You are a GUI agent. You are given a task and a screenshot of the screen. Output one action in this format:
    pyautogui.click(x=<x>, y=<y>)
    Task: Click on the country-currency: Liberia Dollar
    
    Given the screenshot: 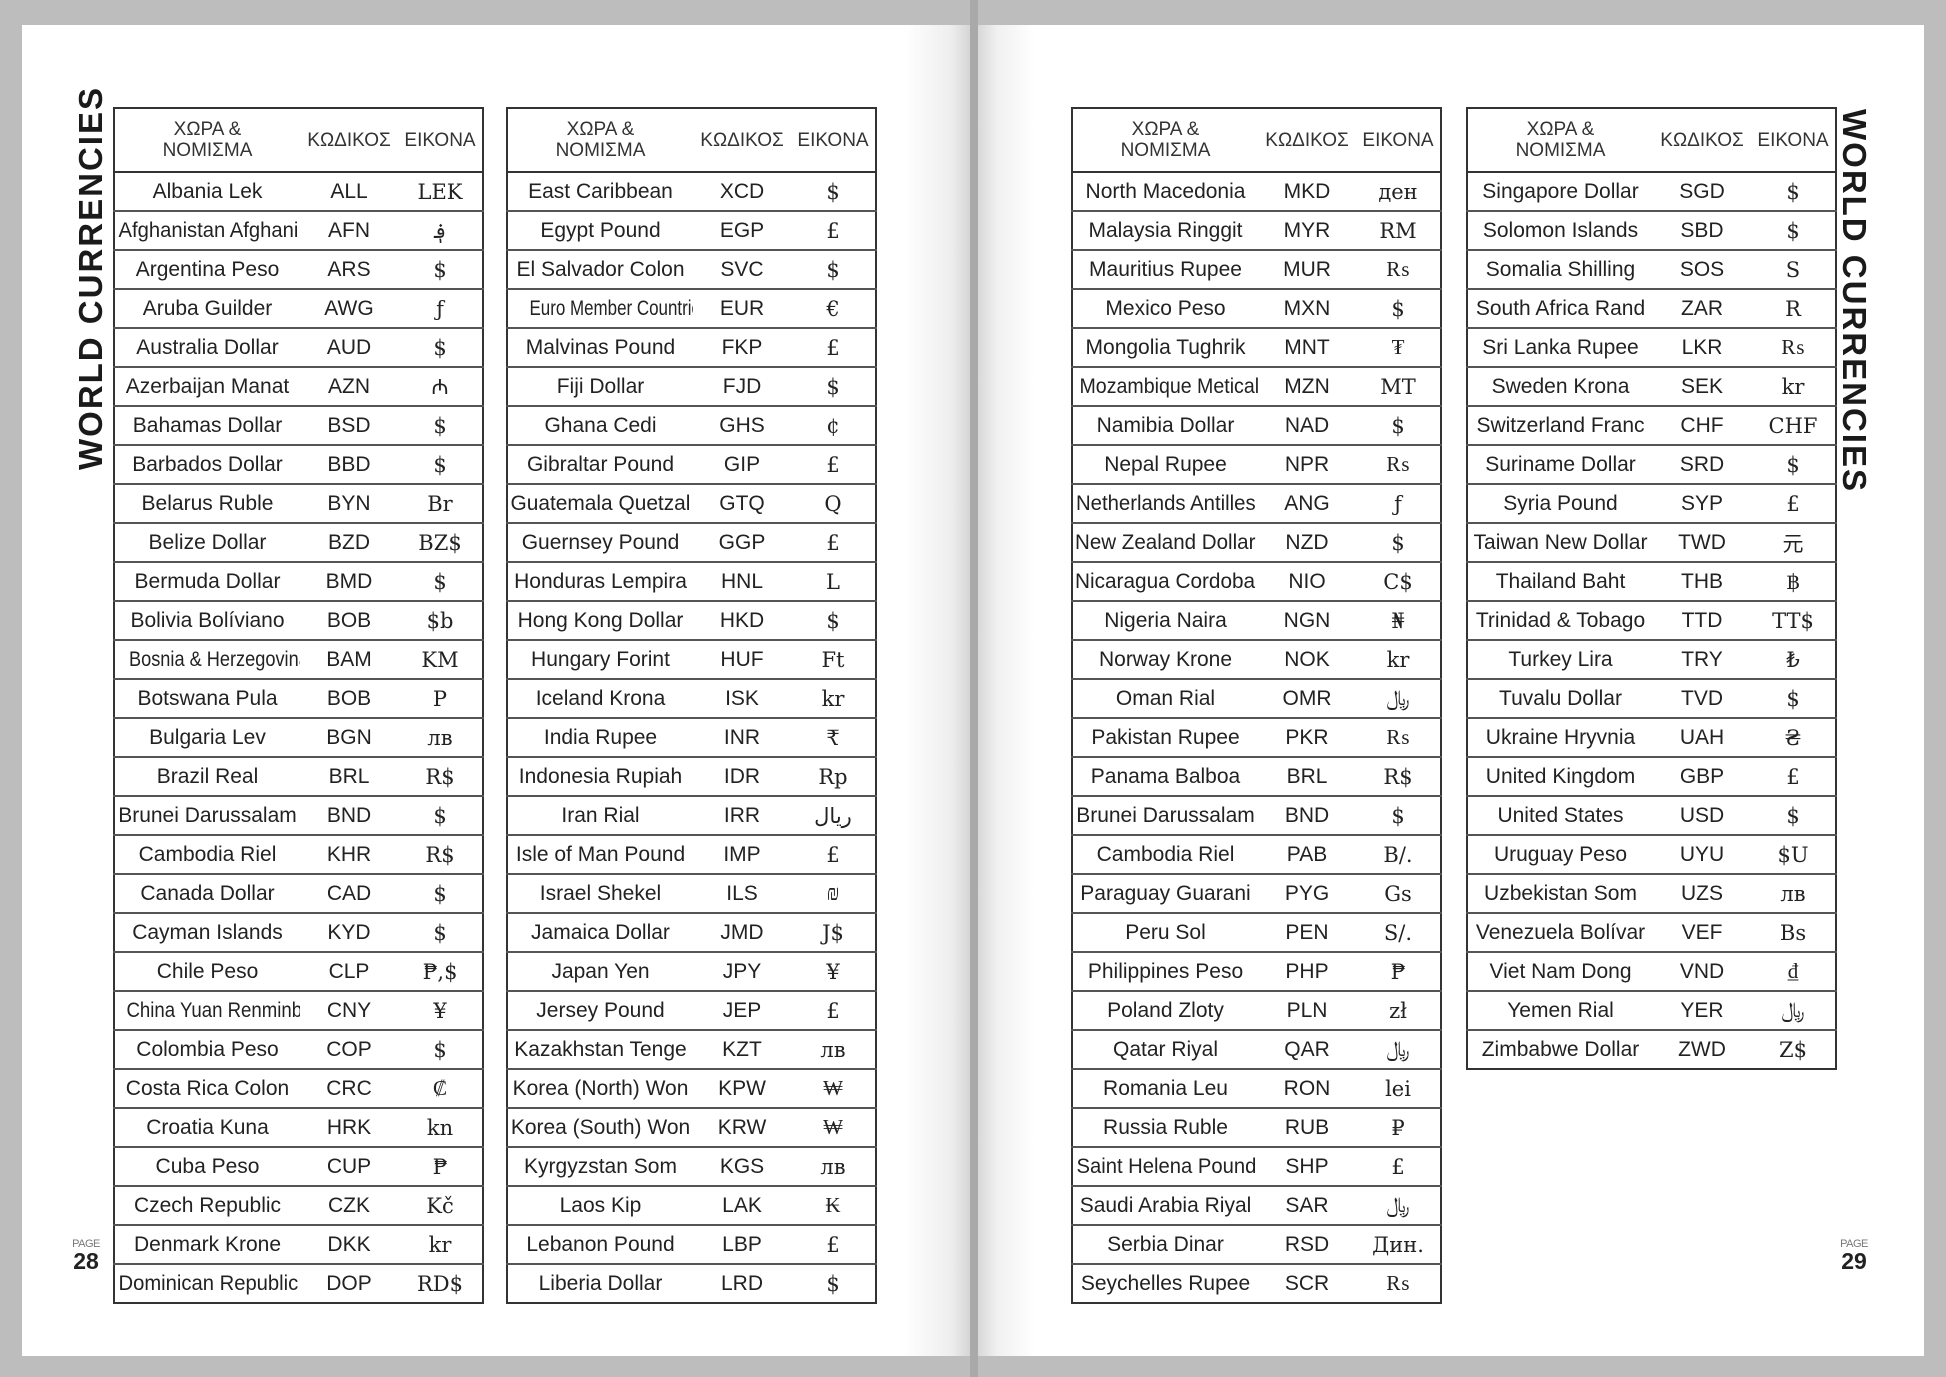 What is the action you would take?
    pyautogui.click(x=600, y=1283)
    